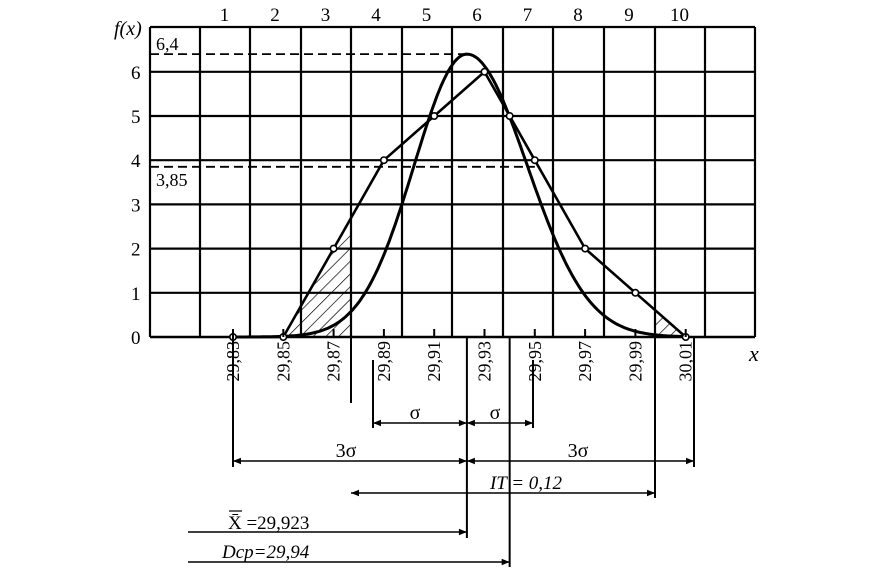  Describe the element at coordinates (679, 15) in the screenshot. I see `column-number-10: 10` at that location.